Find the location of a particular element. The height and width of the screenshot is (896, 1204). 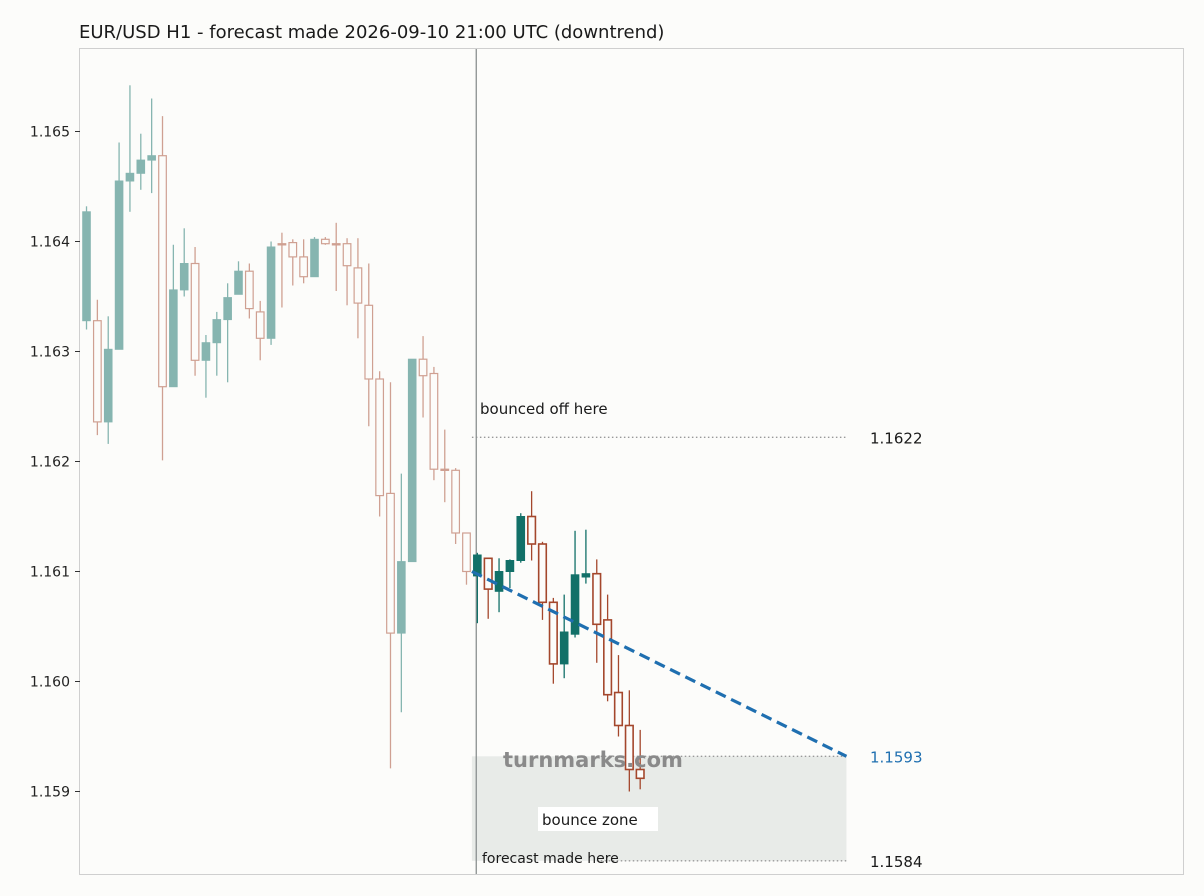

y-tick-label: 1.162 is located at coordinates (50, 463).